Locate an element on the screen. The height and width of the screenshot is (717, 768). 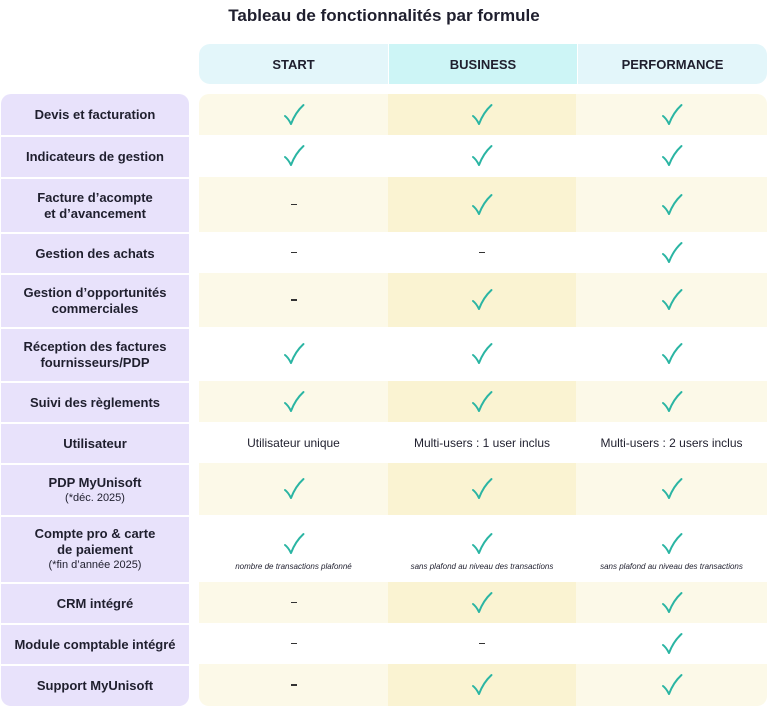
feature-label-line: commerciales is located at coordinates (95, 308).